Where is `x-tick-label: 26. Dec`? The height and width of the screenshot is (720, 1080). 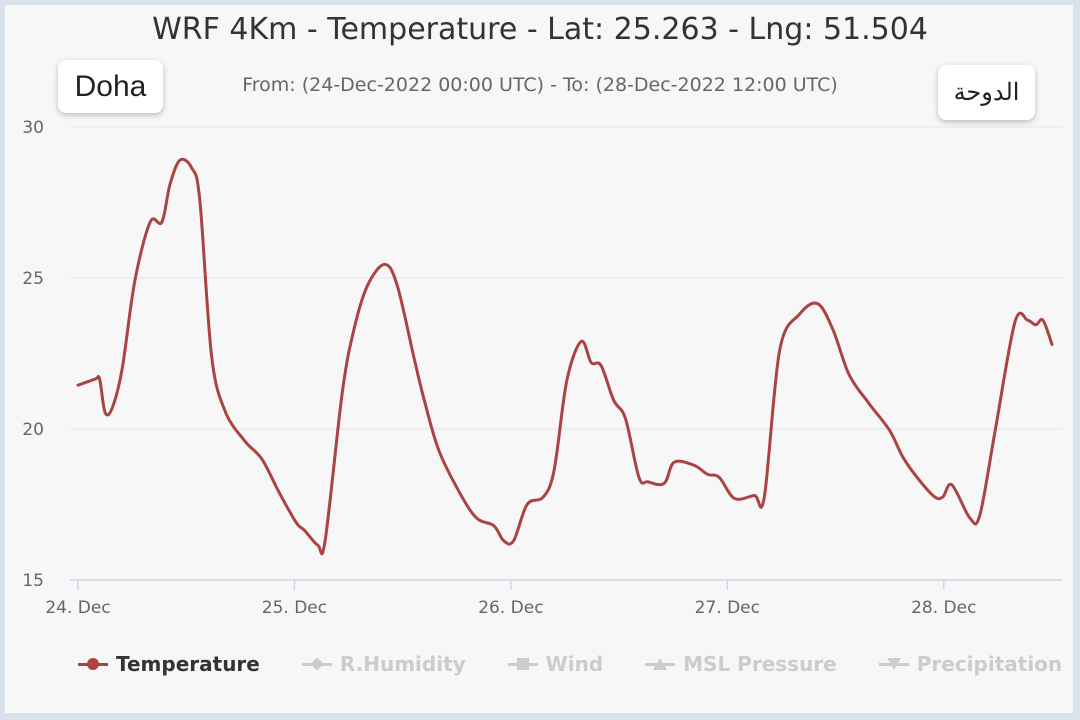
x-tick-label: 26. Dec is located at coordinates (510, 608).